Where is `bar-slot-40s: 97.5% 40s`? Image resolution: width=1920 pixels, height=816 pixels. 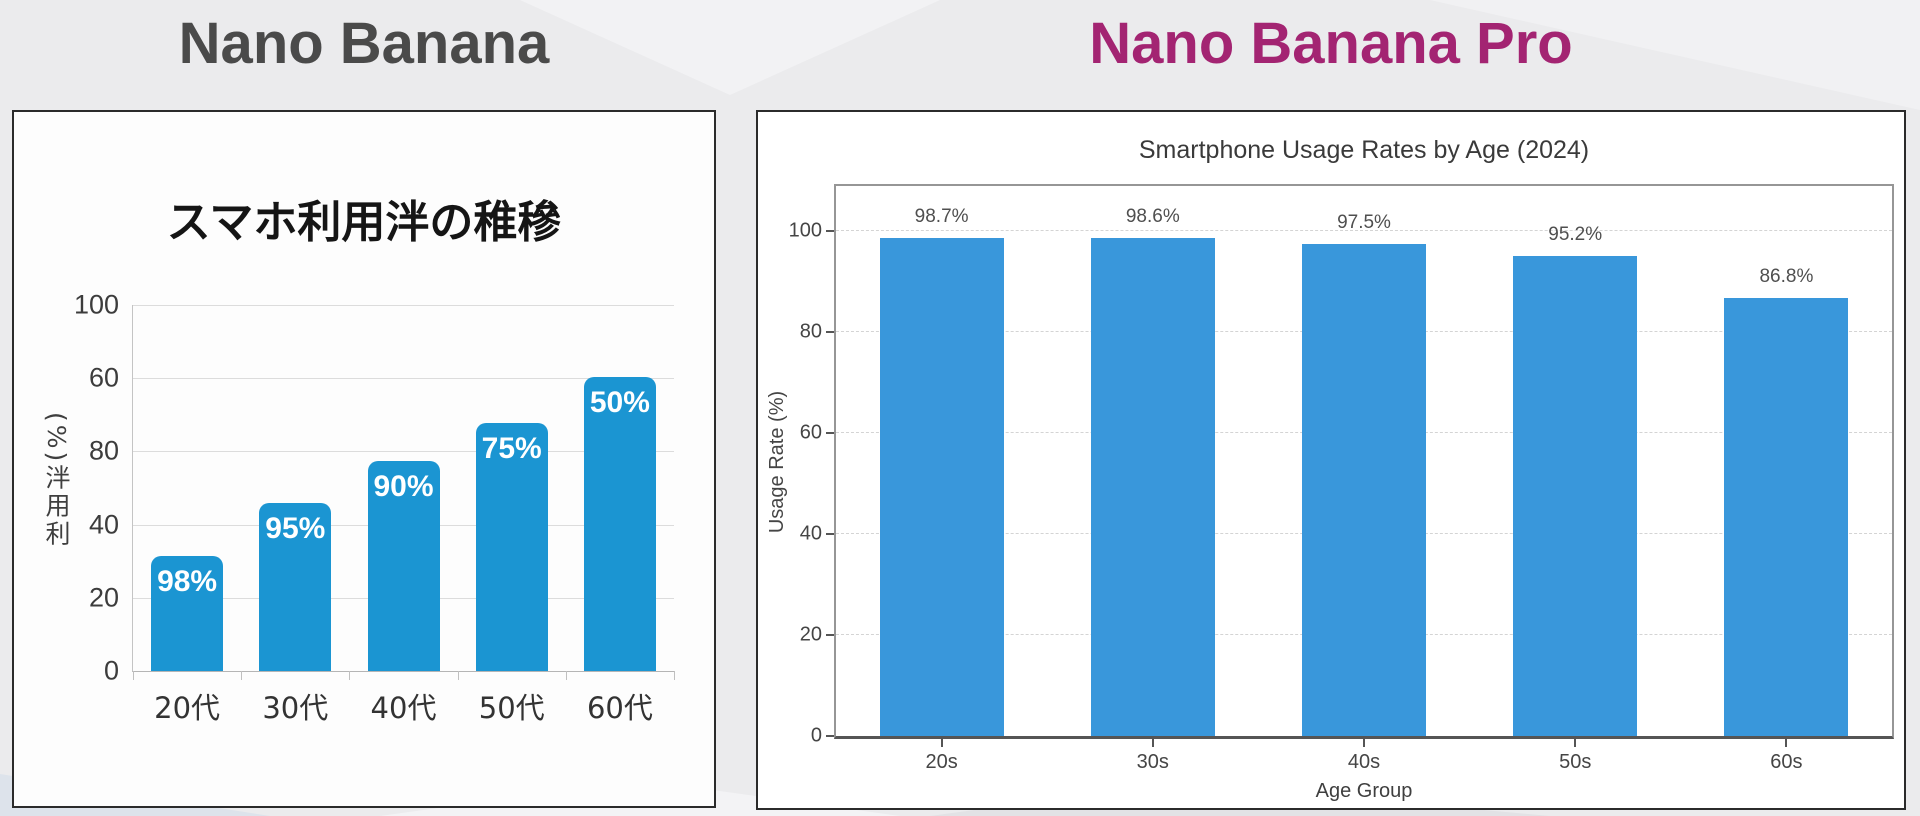 bar-slot-40s: 97.5% 40s is located at coordinates (1363, 479).